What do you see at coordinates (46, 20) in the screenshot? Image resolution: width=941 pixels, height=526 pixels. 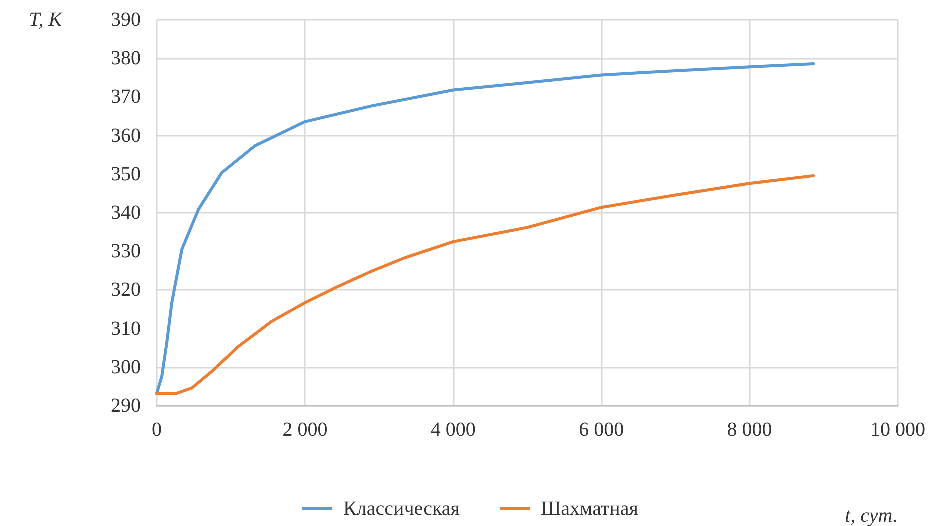 I see `y-axis-title: T, К` at bounding box center [46, 20].